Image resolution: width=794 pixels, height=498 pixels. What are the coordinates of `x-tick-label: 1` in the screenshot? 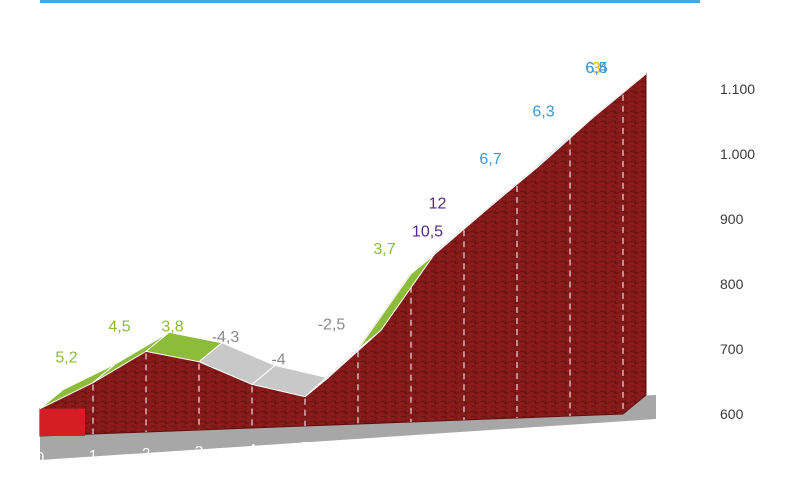 It's located at (93, 455).